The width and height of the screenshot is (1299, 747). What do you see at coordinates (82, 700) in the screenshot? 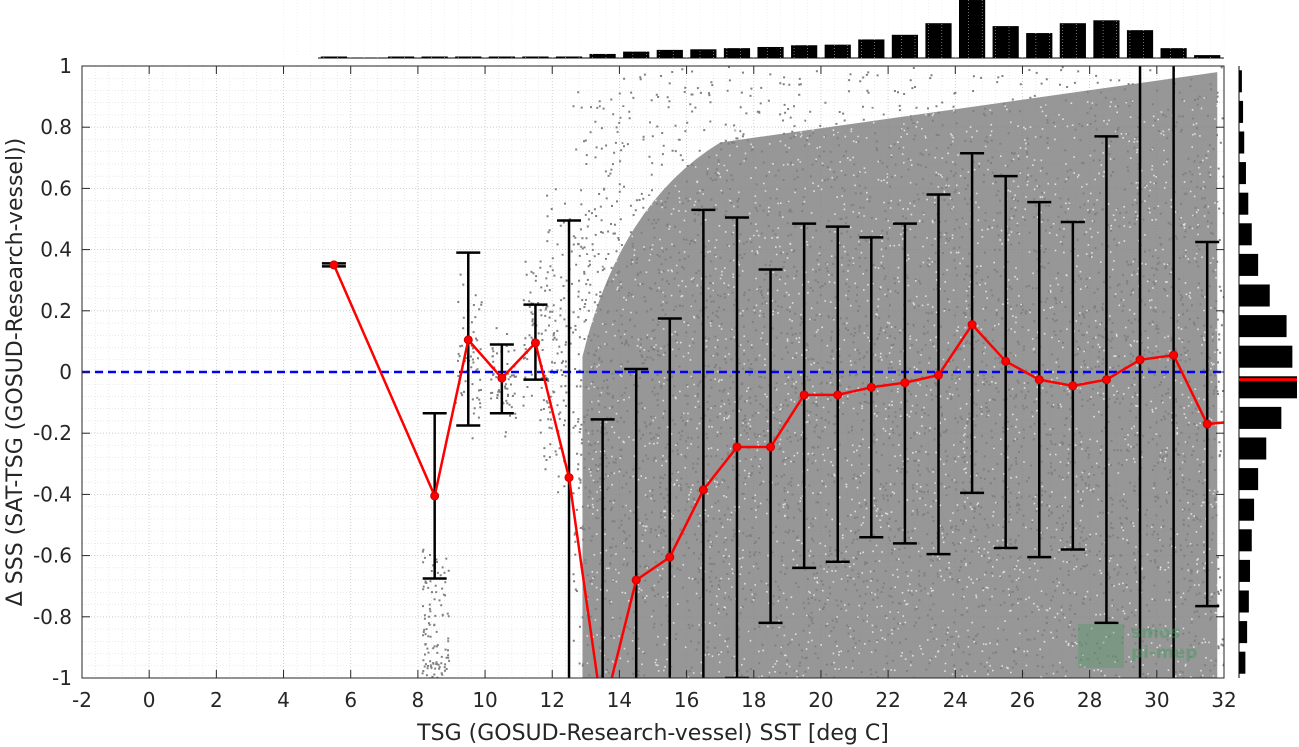
I see `x-tick-label: -2` at bounding box center [82, 700].